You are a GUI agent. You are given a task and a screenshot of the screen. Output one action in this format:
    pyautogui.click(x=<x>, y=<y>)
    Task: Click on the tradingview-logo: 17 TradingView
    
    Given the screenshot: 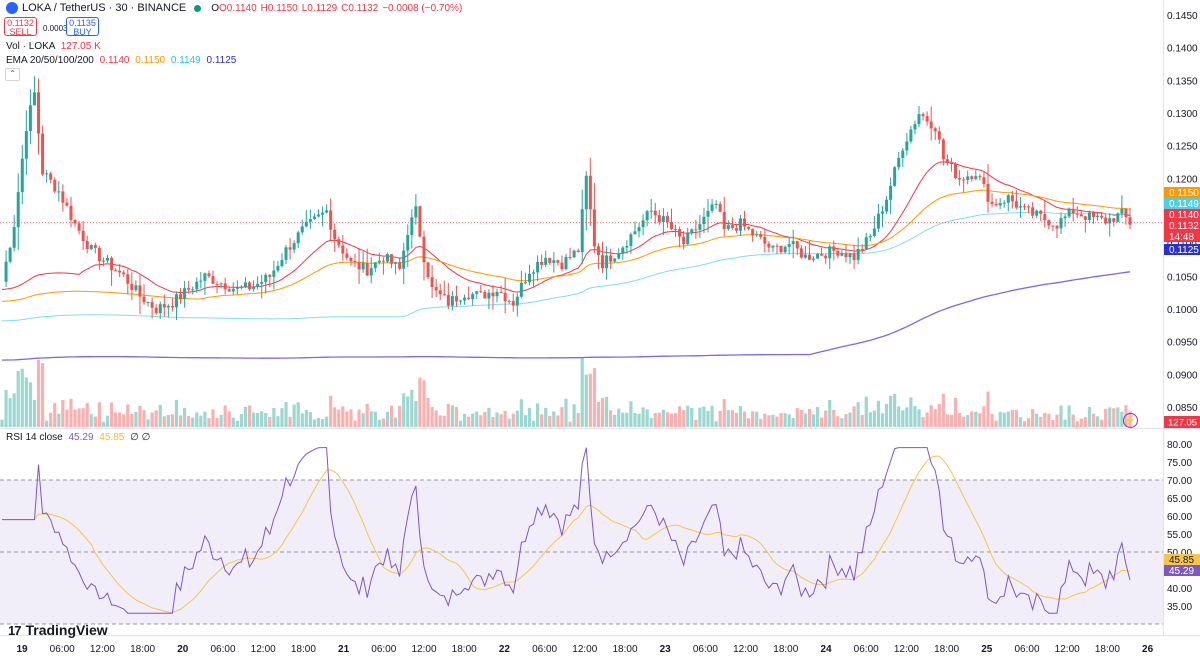 What is the action you would take?
    pyautogui.click(x=58, y=630)
    